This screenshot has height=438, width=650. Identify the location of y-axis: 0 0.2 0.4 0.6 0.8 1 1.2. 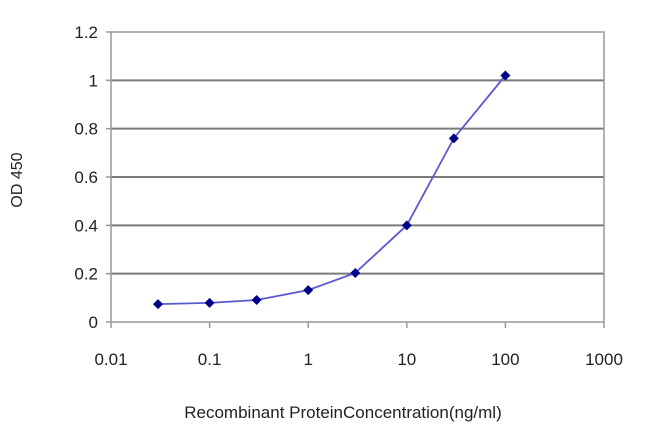
(92, 177).